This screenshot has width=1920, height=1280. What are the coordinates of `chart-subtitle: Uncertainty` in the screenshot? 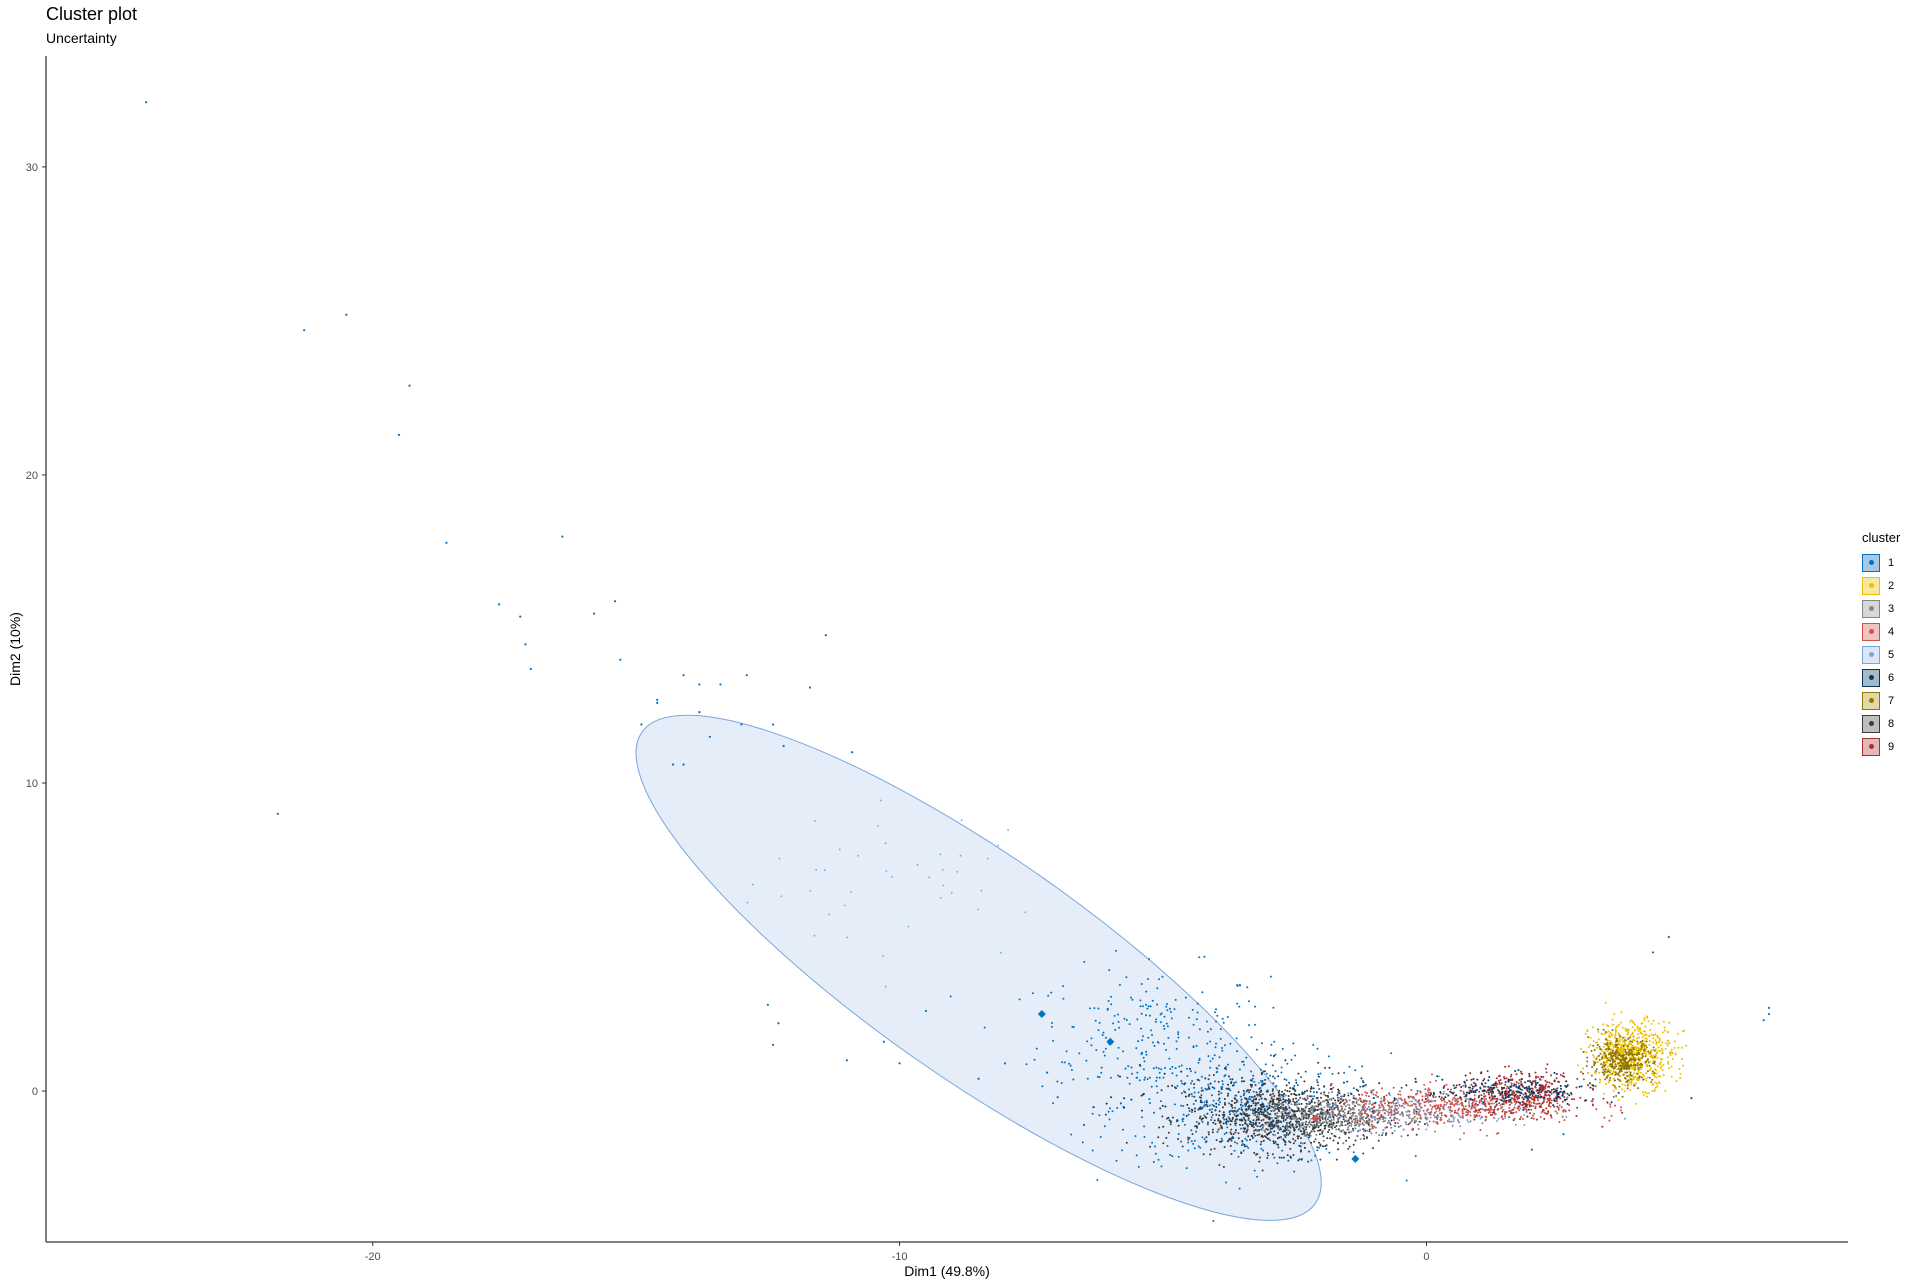 It's located at (81, 38).